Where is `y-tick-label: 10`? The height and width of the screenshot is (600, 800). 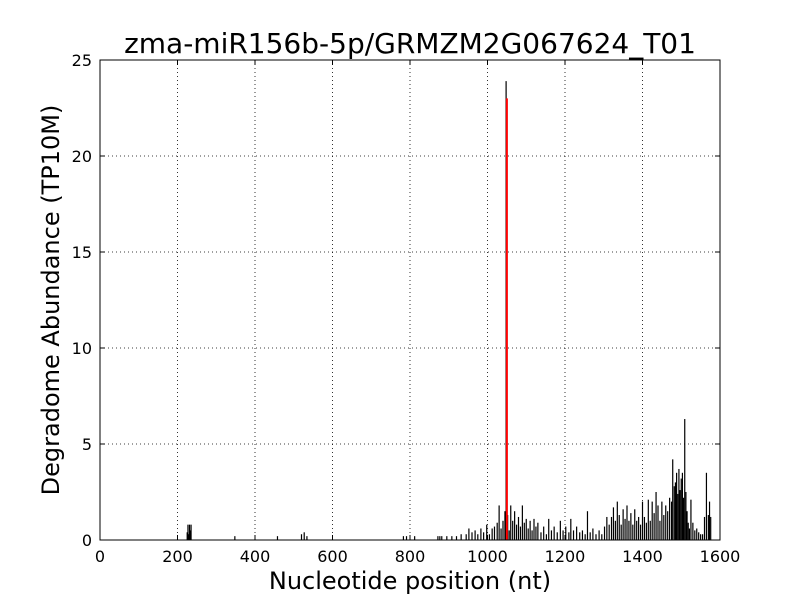 y-tick-label: 10 is located at coordinates (82, 348).